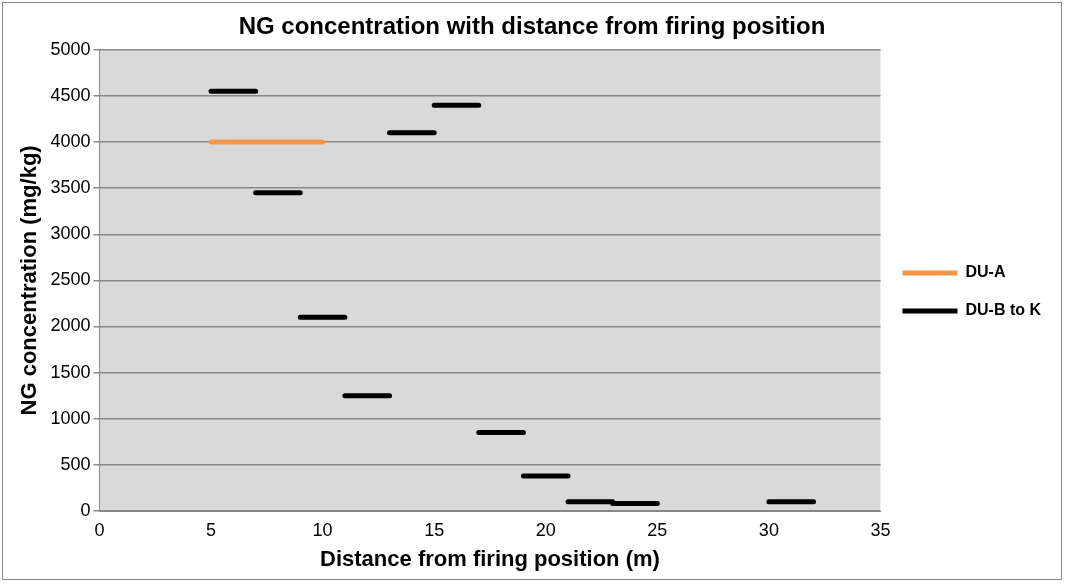 The width and height of the screenshot is (1065, 584). Describe the element at coordinates (70, 417) in the screenshot. I see `y-tick-label: 1000` at that location.